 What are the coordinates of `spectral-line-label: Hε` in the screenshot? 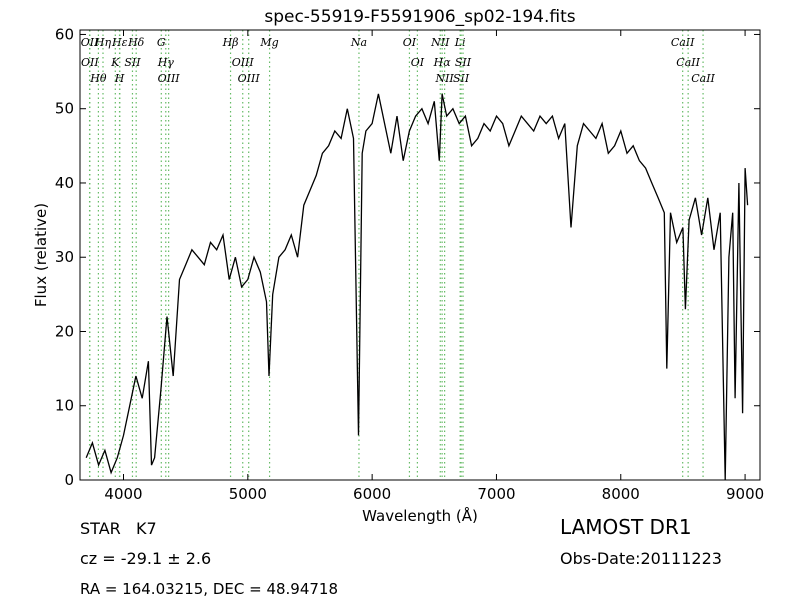 It's located at (119, 42).